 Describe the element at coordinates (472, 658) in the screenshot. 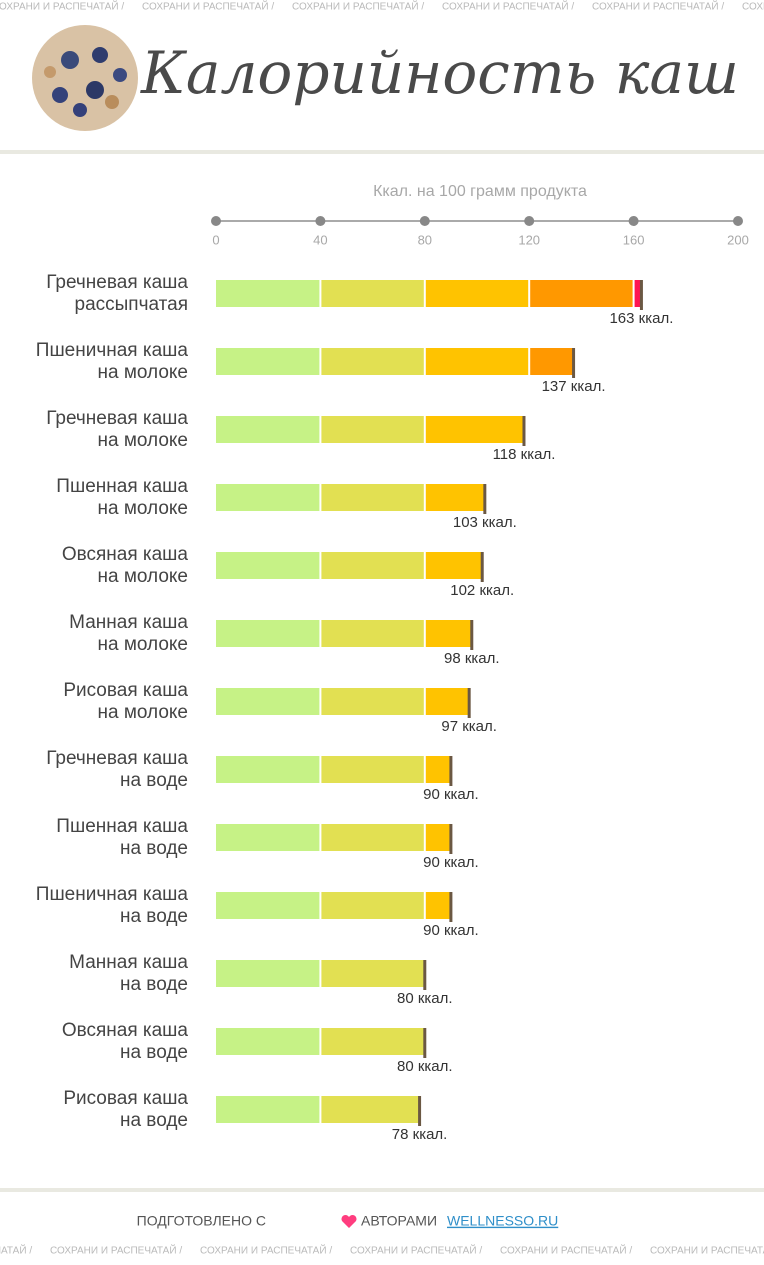

I see `value-label: 98 ккал.` at that location.